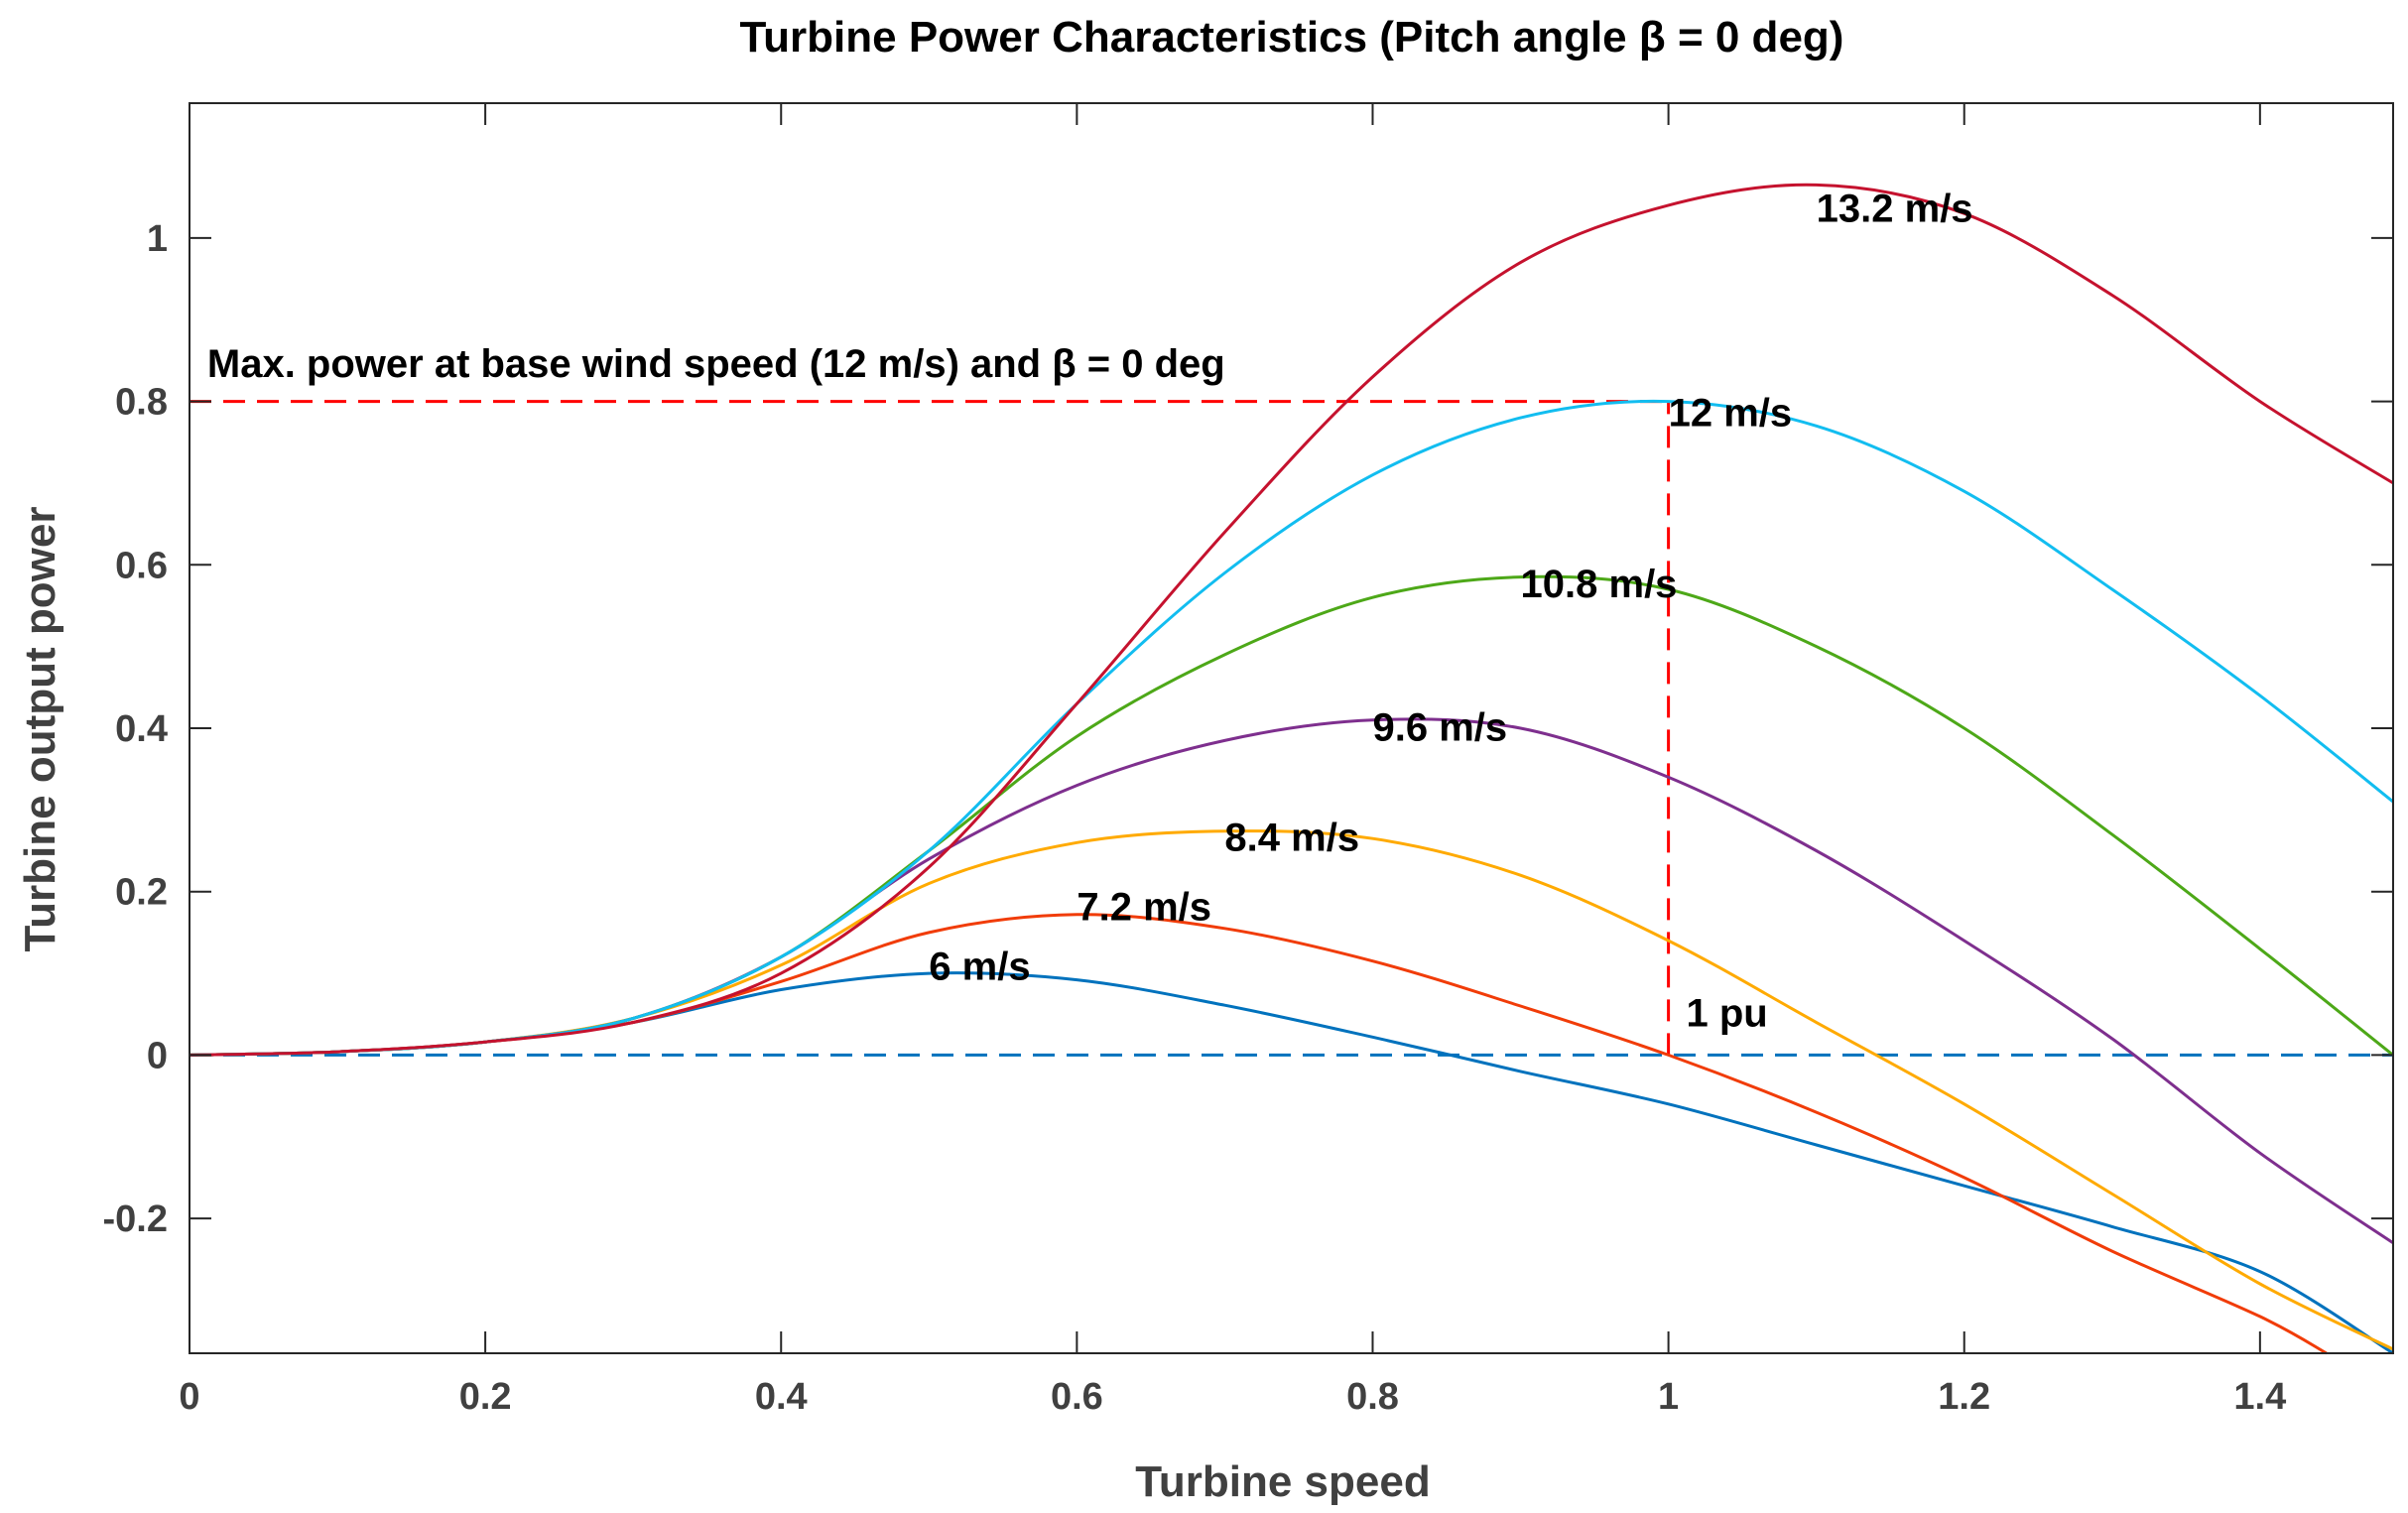  I want to click on x-tick-label: 1.2, so click(1964, 1397).